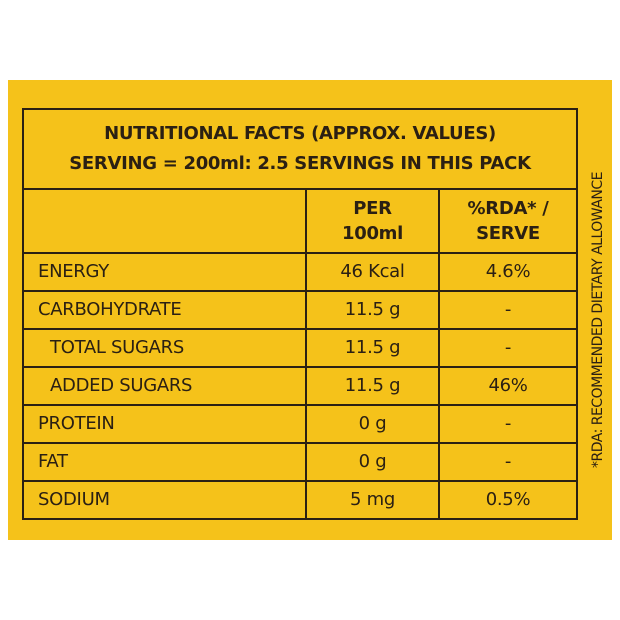 The width and height of the screenshot is (620, 620). Describe the element at coordinates (508, 272) in the screenshot. I see `rda-value: 4.6%` at that location.